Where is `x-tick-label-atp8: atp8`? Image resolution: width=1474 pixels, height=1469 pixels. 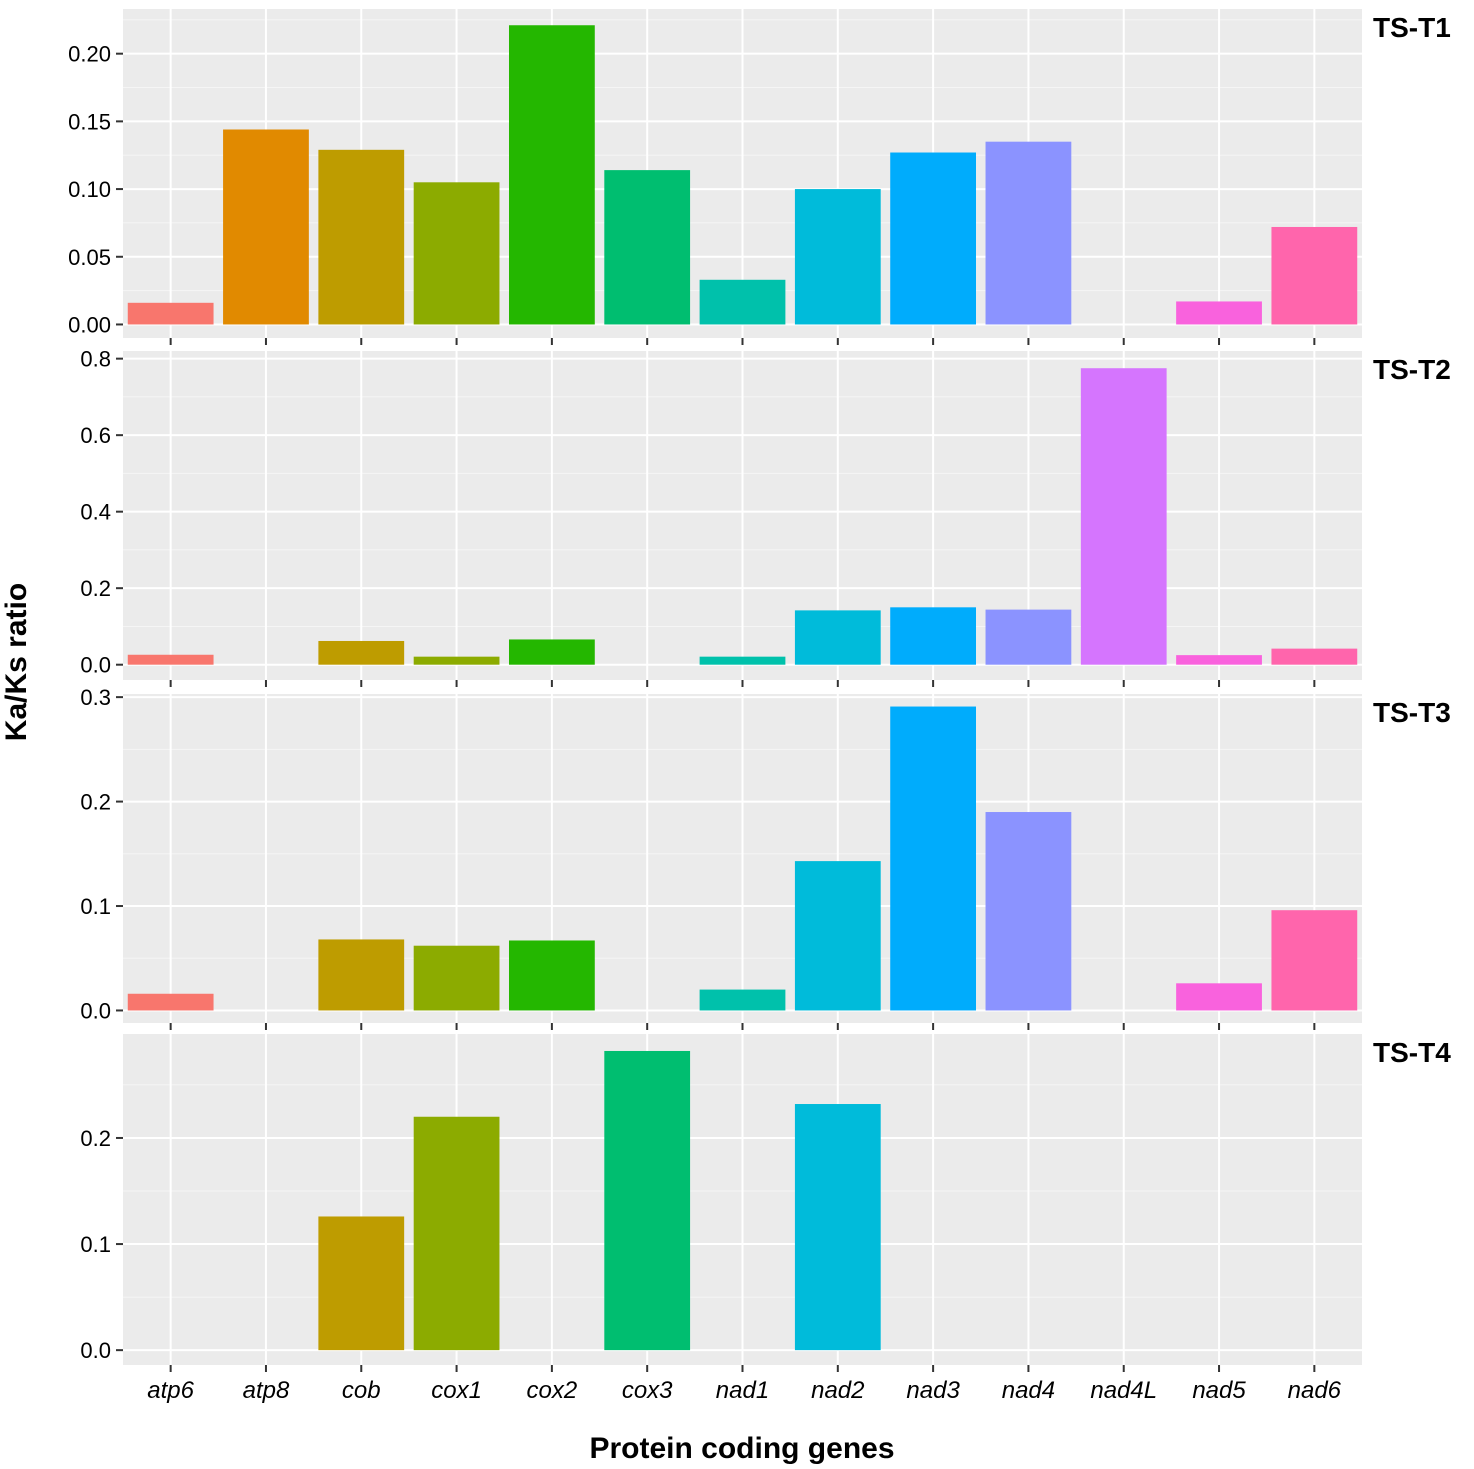
x-tick-label-atp8: atp8 is located at coordinates (266, 1390).